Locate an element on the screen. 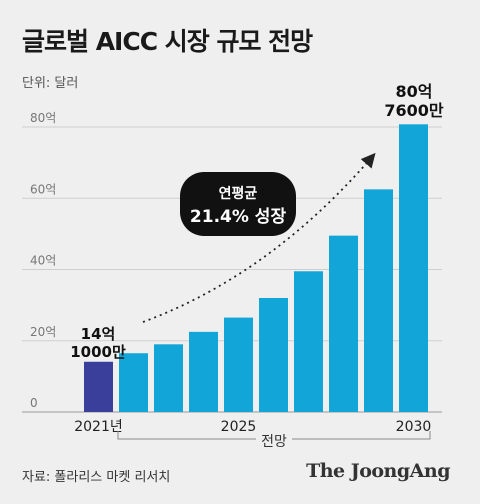  first-value-label: 14억 is located at coordinates (98, 334).